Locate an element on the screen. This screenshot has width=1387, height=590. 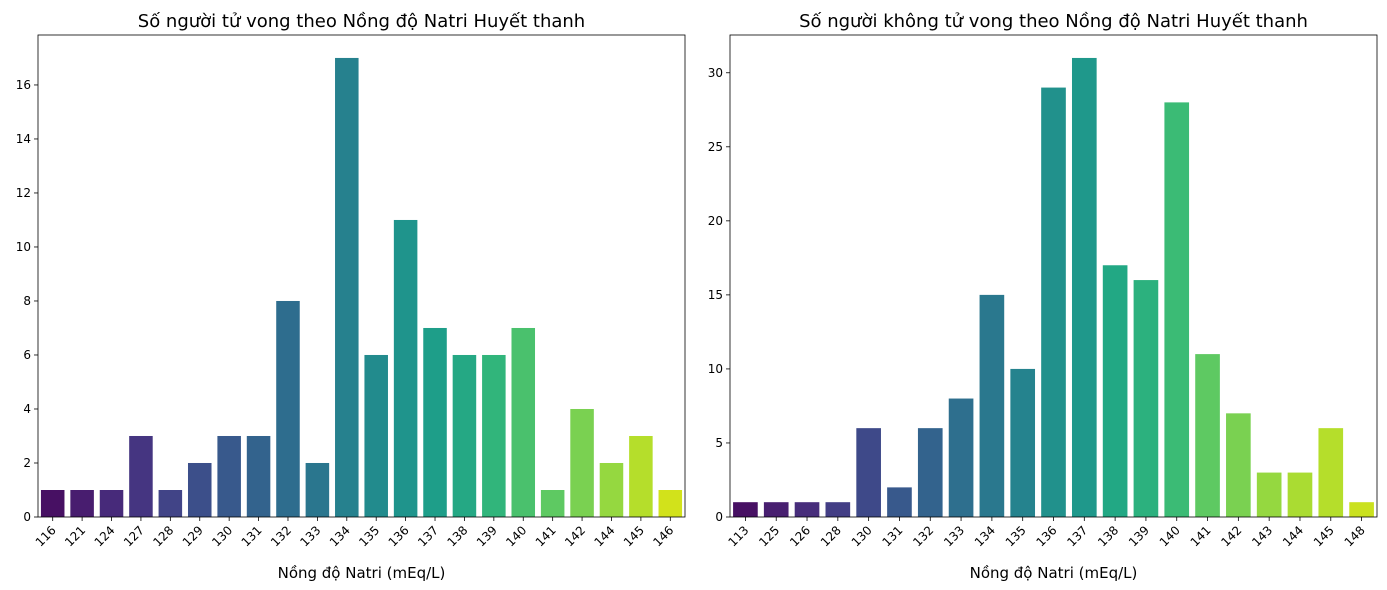
y-tick-label: 30 is located at coordinates (715, 73).